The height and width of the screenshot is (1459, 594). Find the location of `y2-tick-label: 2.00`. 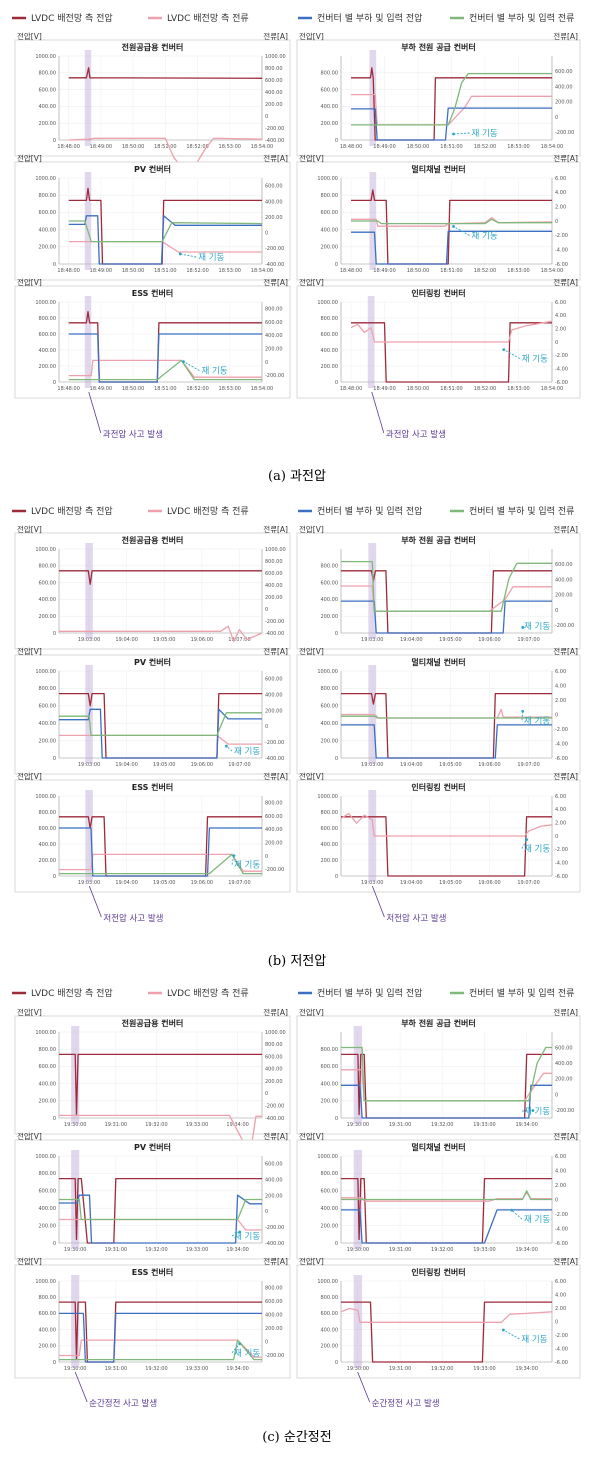

y2-tick-label: 2.00 is located at coordinates (560, 701).